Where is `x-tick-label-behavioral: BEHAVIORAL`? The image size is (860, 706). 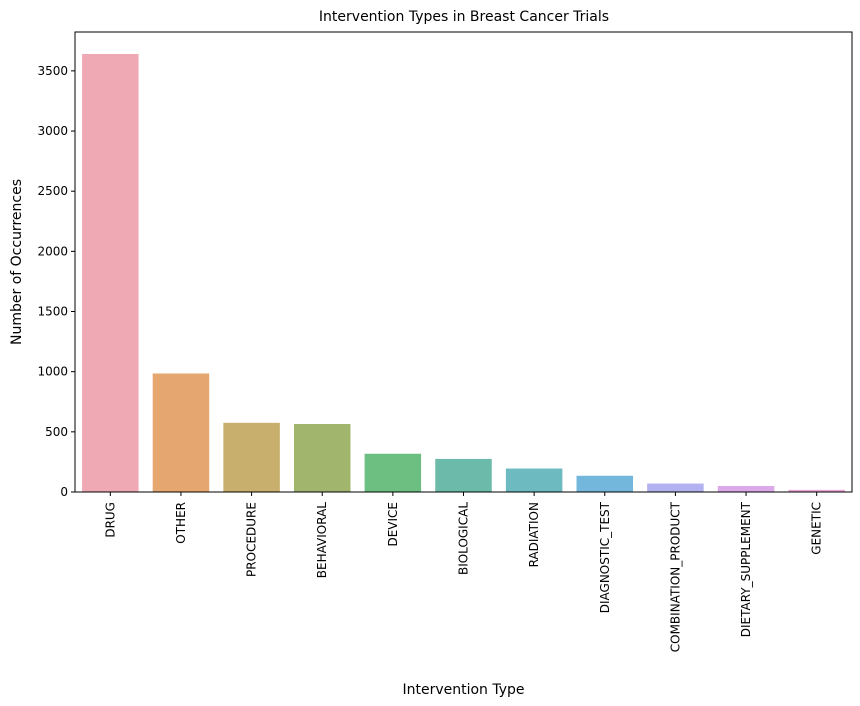 x-tick-label-behavioral: BEHAVIORAL is located at coordinates (322, 540).